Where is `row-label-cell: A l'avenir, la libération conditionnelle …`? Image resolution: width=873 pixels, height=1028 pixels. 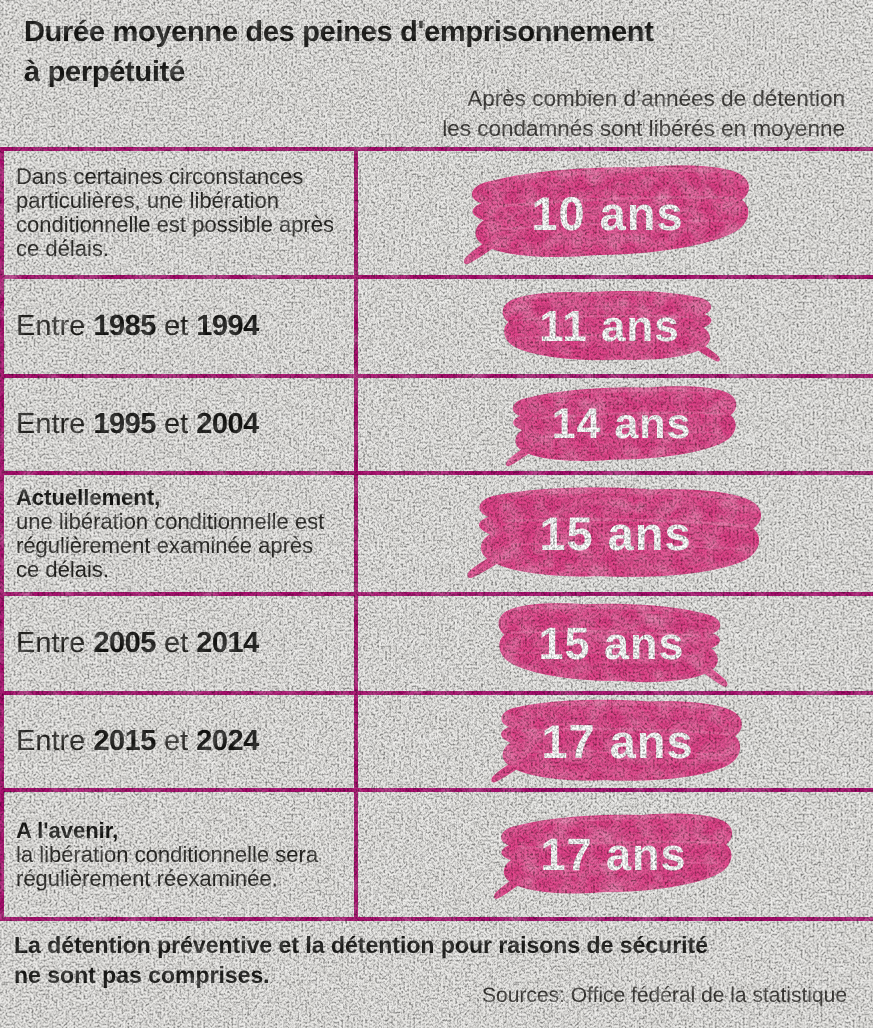 row-label-cell: A l'avenir, la libération conditionnelle … is located at coordinates (179, 854).